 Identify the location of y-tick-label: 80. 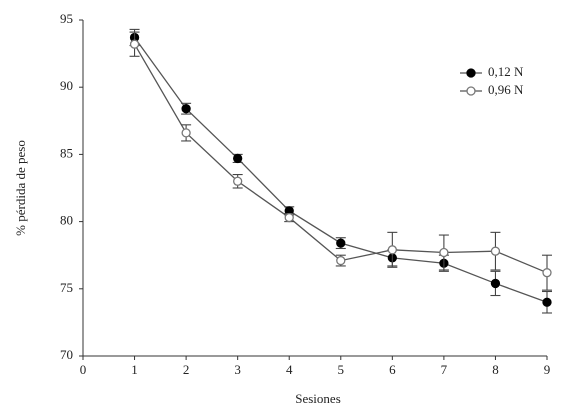
(66, 220).